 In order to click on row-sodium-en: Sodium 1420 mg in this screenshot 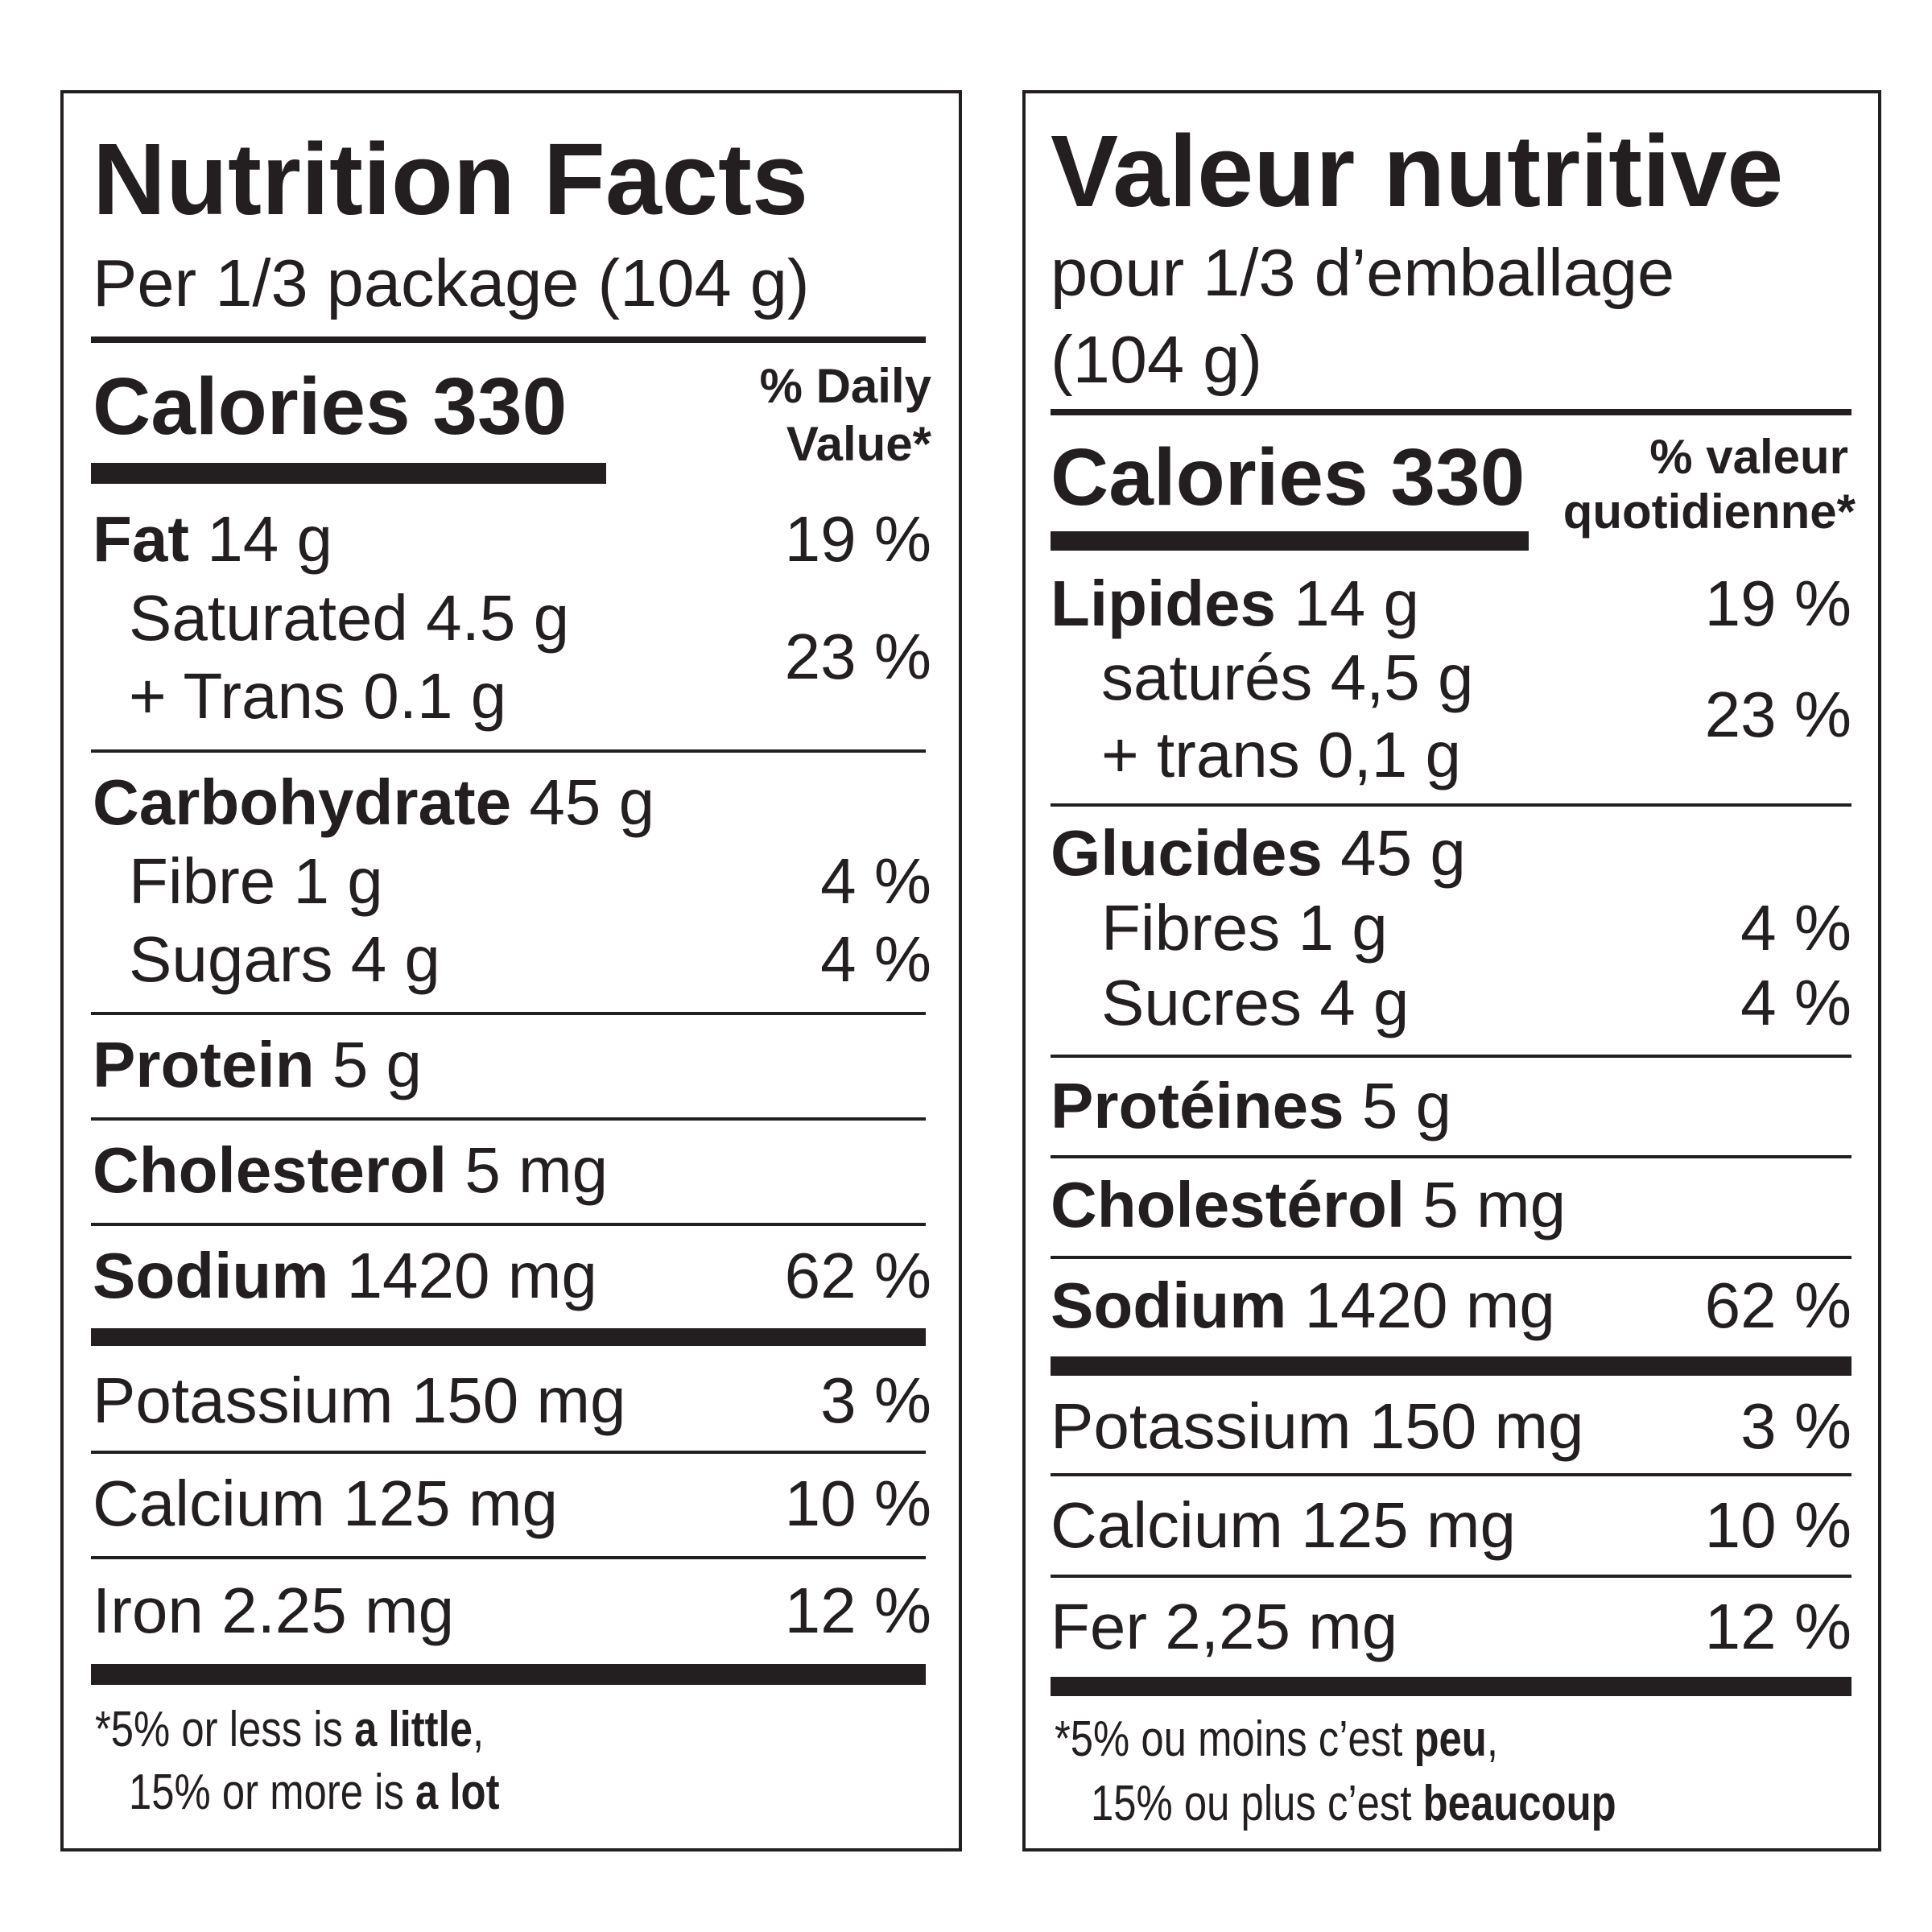, I will do `click(345, 1276)`.